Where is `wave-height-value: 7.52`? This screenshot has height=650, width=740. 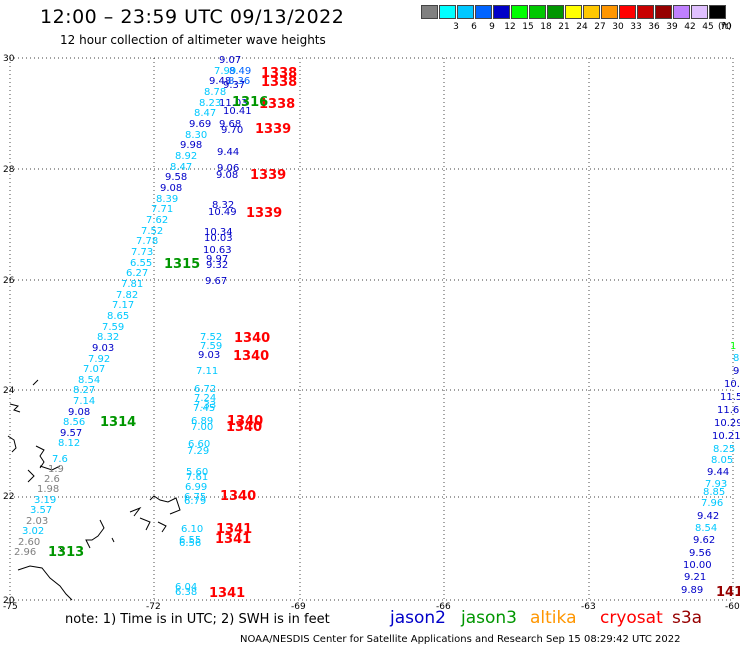 wave-height-value: 7.52 is located at coordinates (211, 337).